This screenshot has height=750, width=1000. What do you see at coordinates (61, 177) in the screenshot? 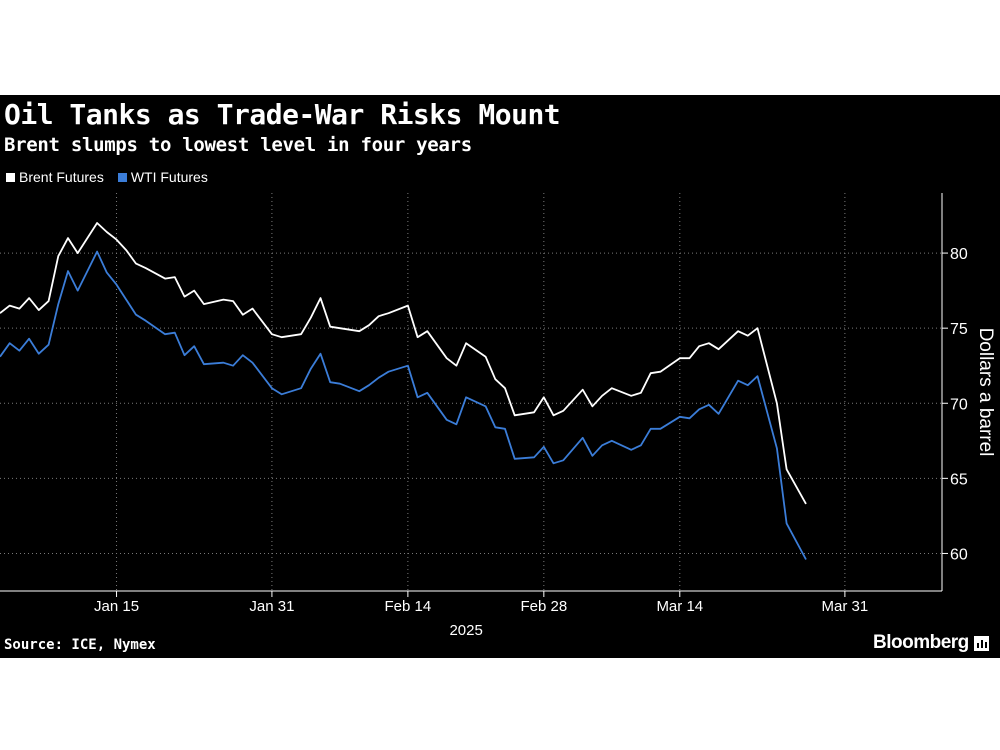
I see `legend-label-brent: Brent Futures` at bounding box center [61, 177].